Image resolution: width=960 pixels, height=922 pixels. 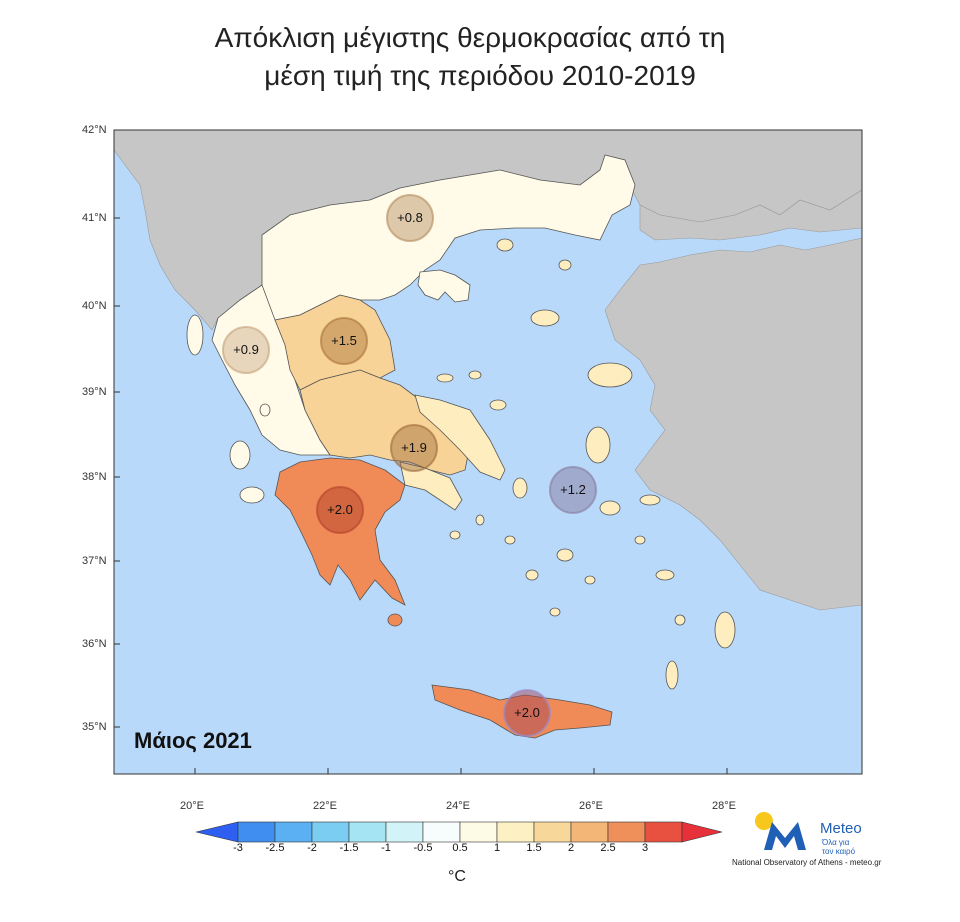 What do you see at coordinates (349, 848) in the screenshot?
I see `colorbar-label: -1.5` at bounding box center [349, 848].